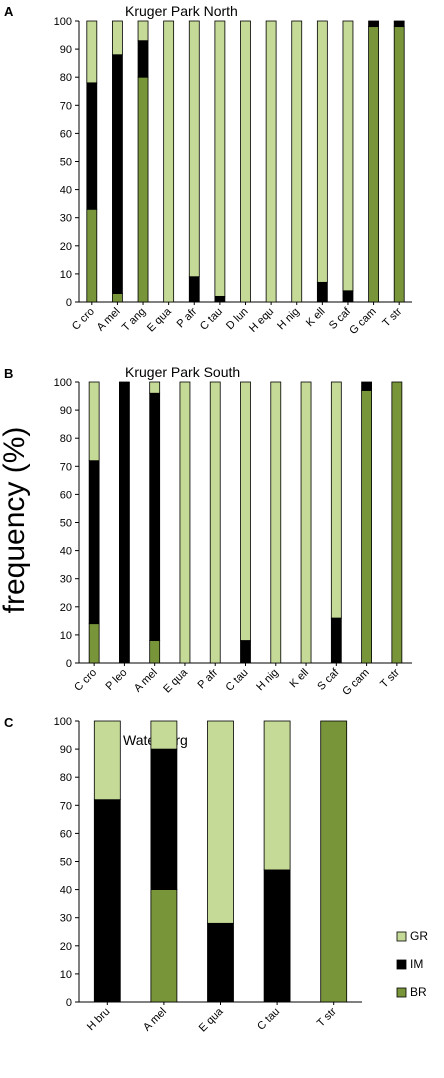 This screenshot has width=444, height=1078. Describe the element at coordinates (419, 936) in the screenshot. I see `legend-label-gr: GR` at that location.